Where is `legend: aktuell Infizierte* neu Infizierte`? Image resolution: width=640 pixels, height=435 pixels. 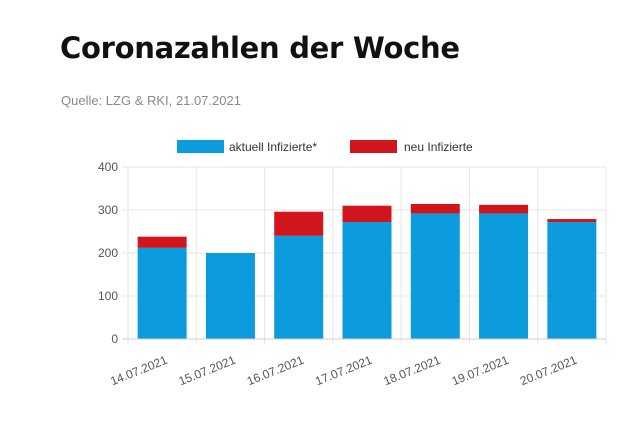
legend: aktuell Infizierte* neu Infizierte is located at coordinates (325, 147).